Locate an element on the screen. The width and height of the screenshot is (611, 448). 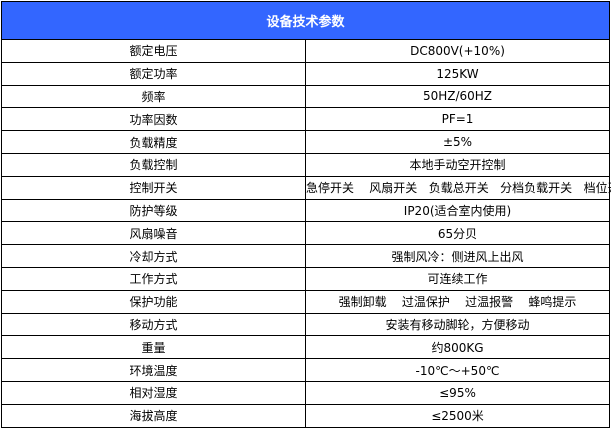
spec-label: 额定功率 is located at coordinates (153, 73).